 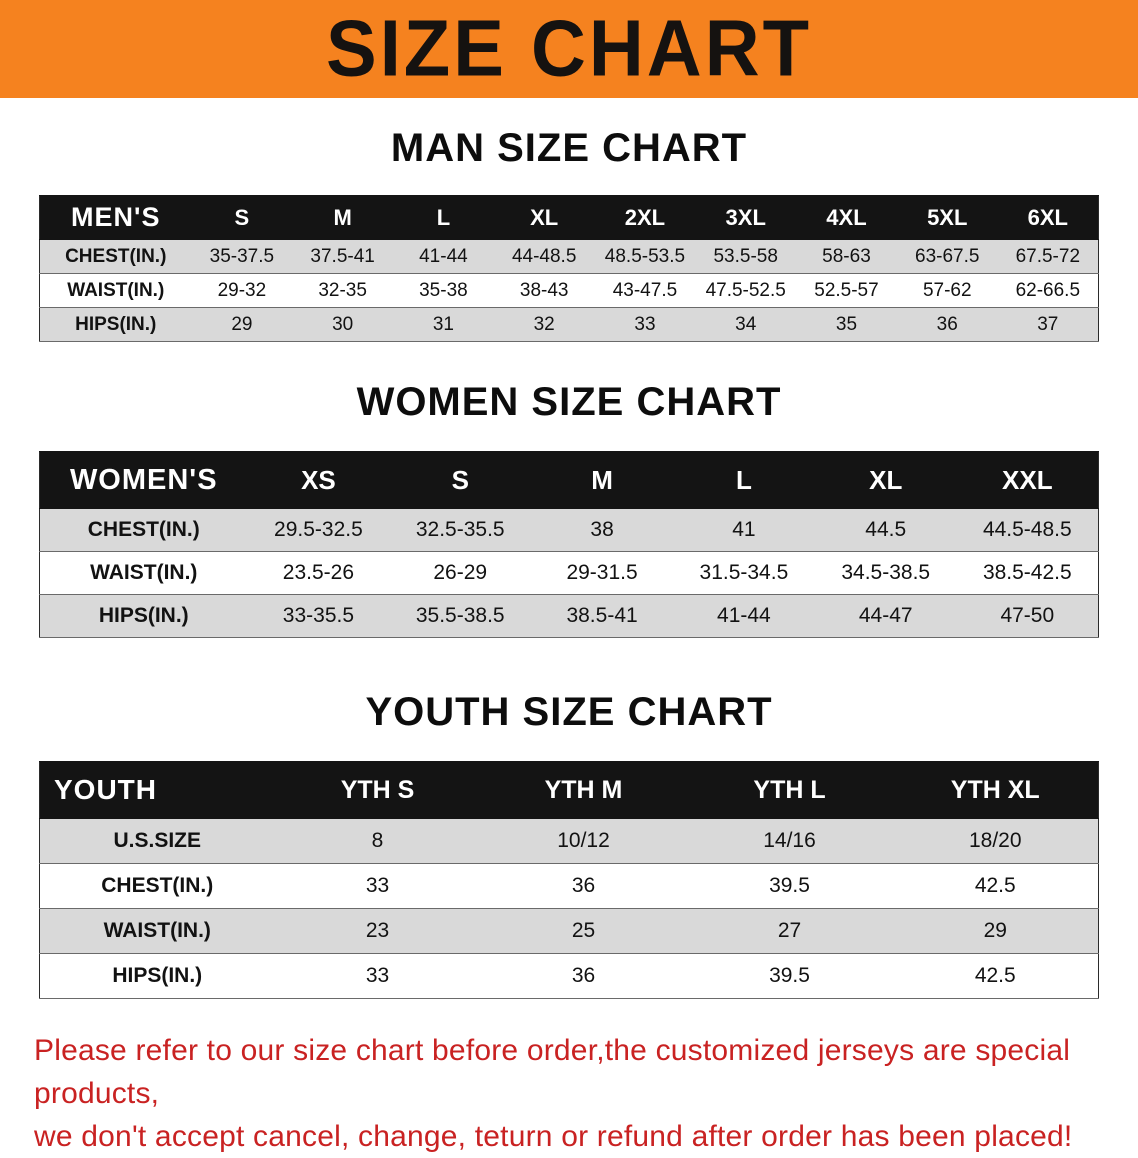 I want to click on size-value: 44-48.5, so click(x=544, y=256).